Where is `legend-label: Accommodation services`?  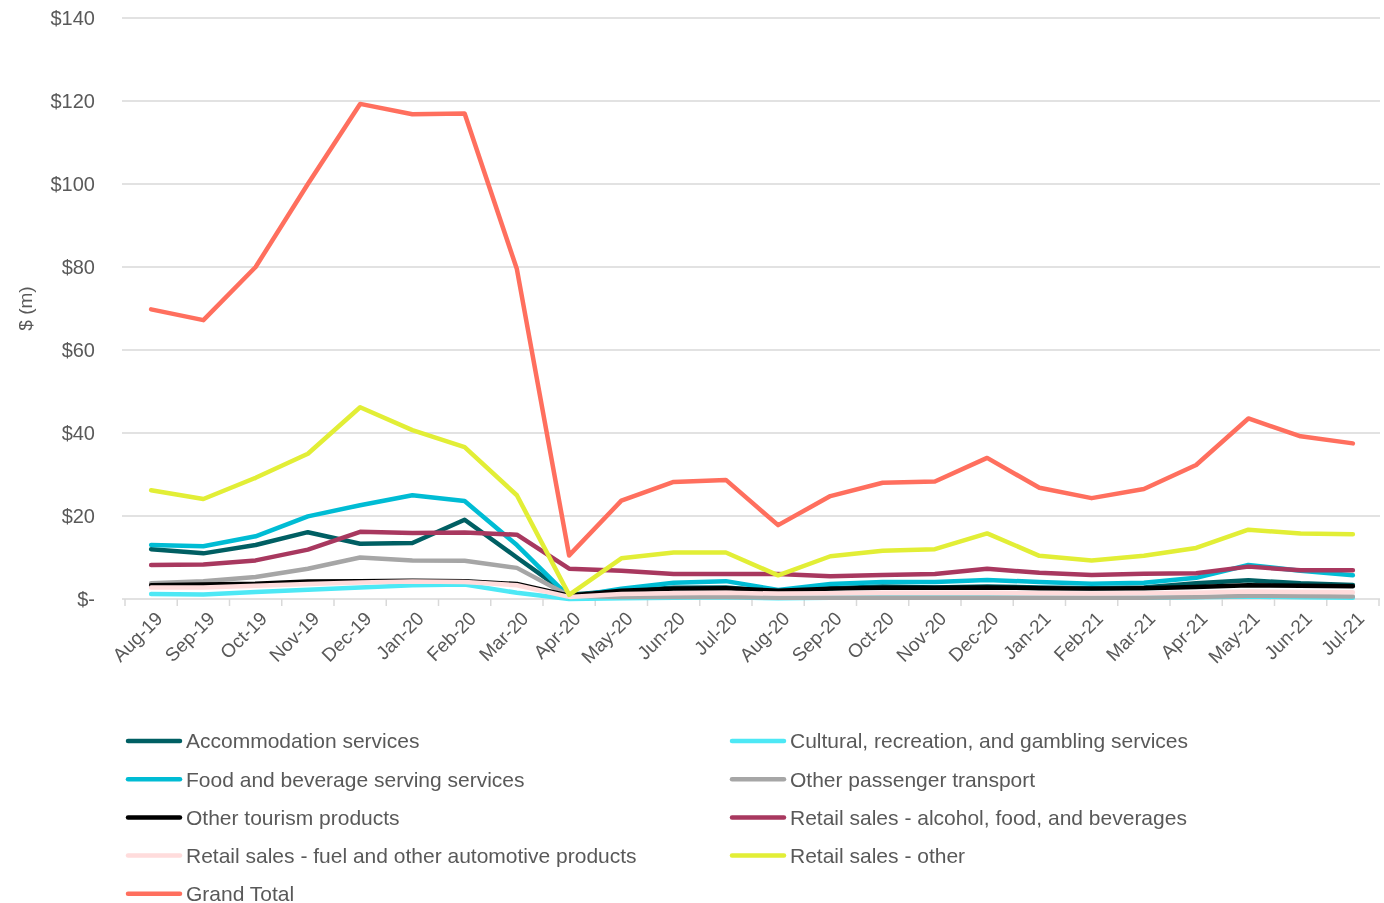 legend-label: Accommodation services is located at coordinates (303, 741).